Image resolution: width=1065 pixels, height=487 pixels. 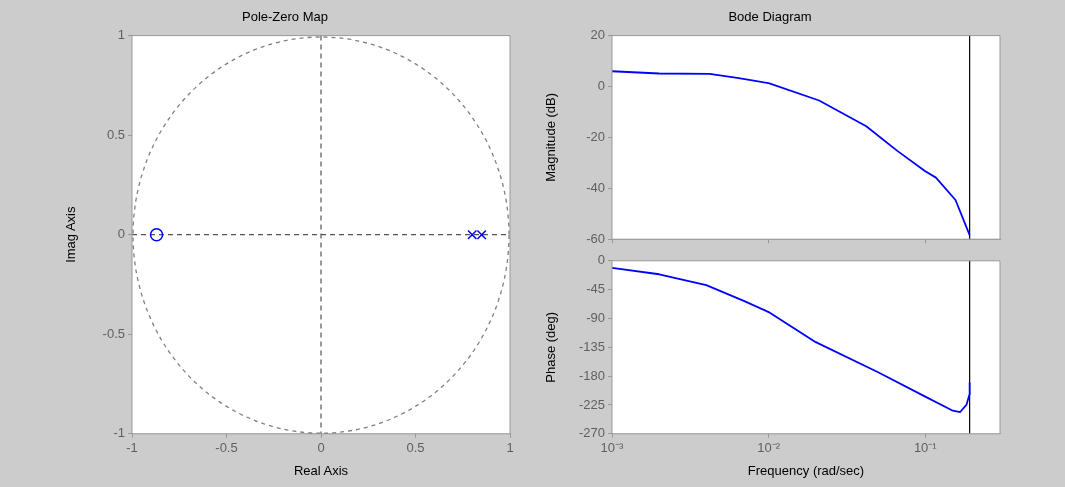 I want to click on y-tick-label: -225, so click(x=591, y=404).